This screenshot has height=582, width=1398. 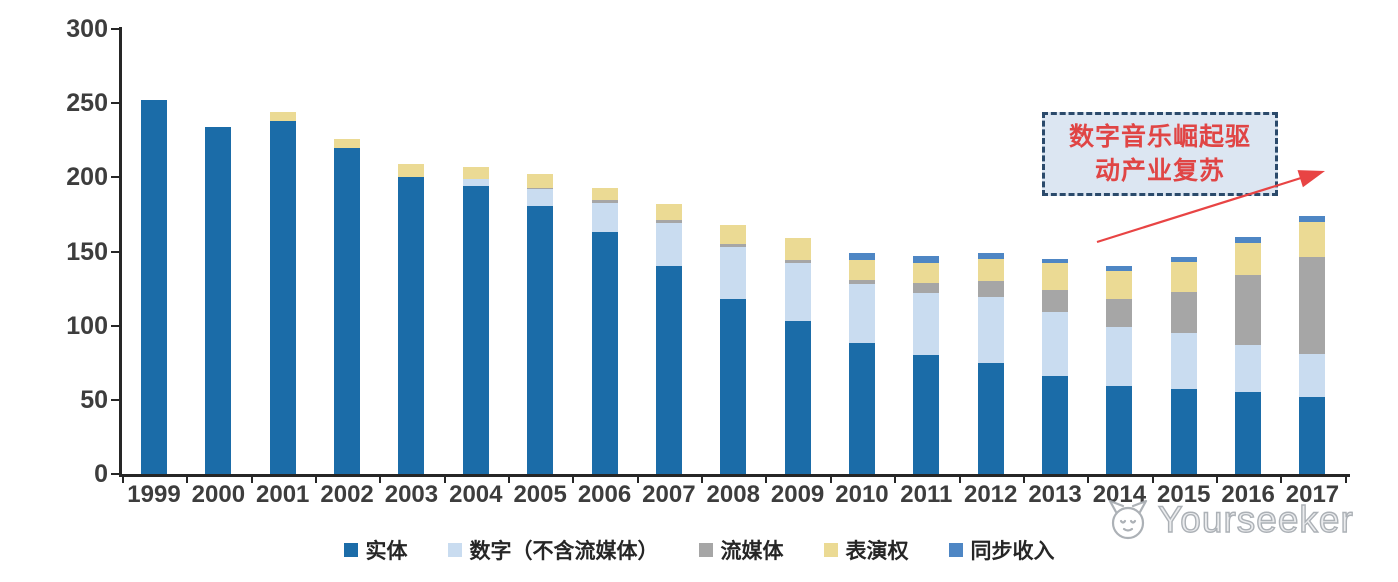 What do you see at coordinates (1119, 284) in the screenshot?
I see `bar-2014-performance` at bounding box center [1119, 284].